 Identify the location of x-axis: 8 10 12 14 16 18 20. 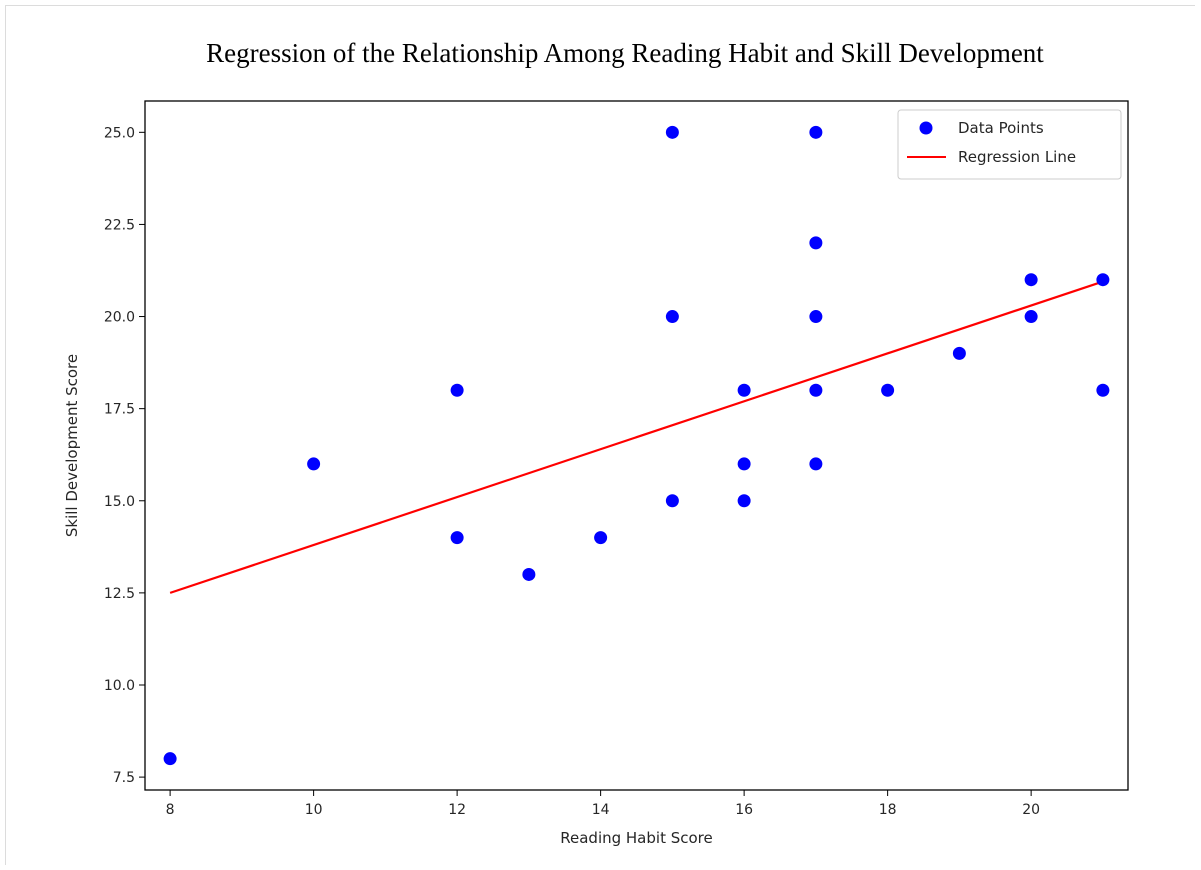
(603, 804).